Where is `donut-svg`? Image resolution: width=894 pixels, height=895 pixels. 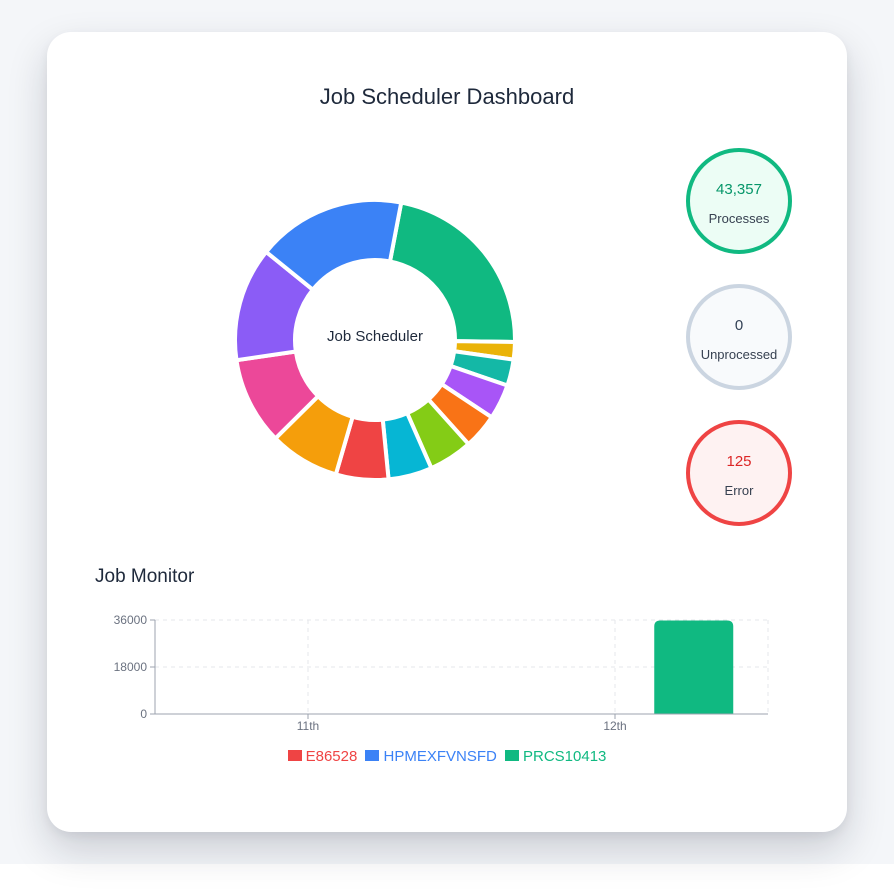 donut-svg is located at coordinates (375, 340).